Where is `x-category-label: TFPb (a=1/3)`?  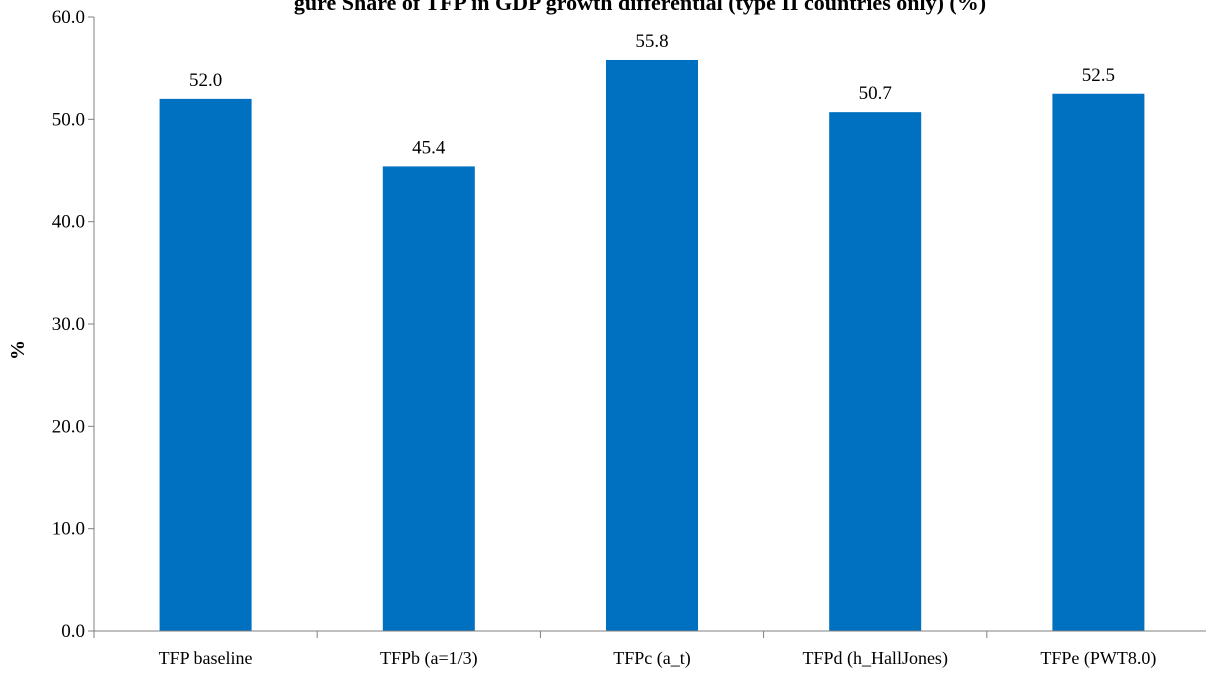 x-category-label: TFPb (a=1/3) is located at coordinates (429, 658).